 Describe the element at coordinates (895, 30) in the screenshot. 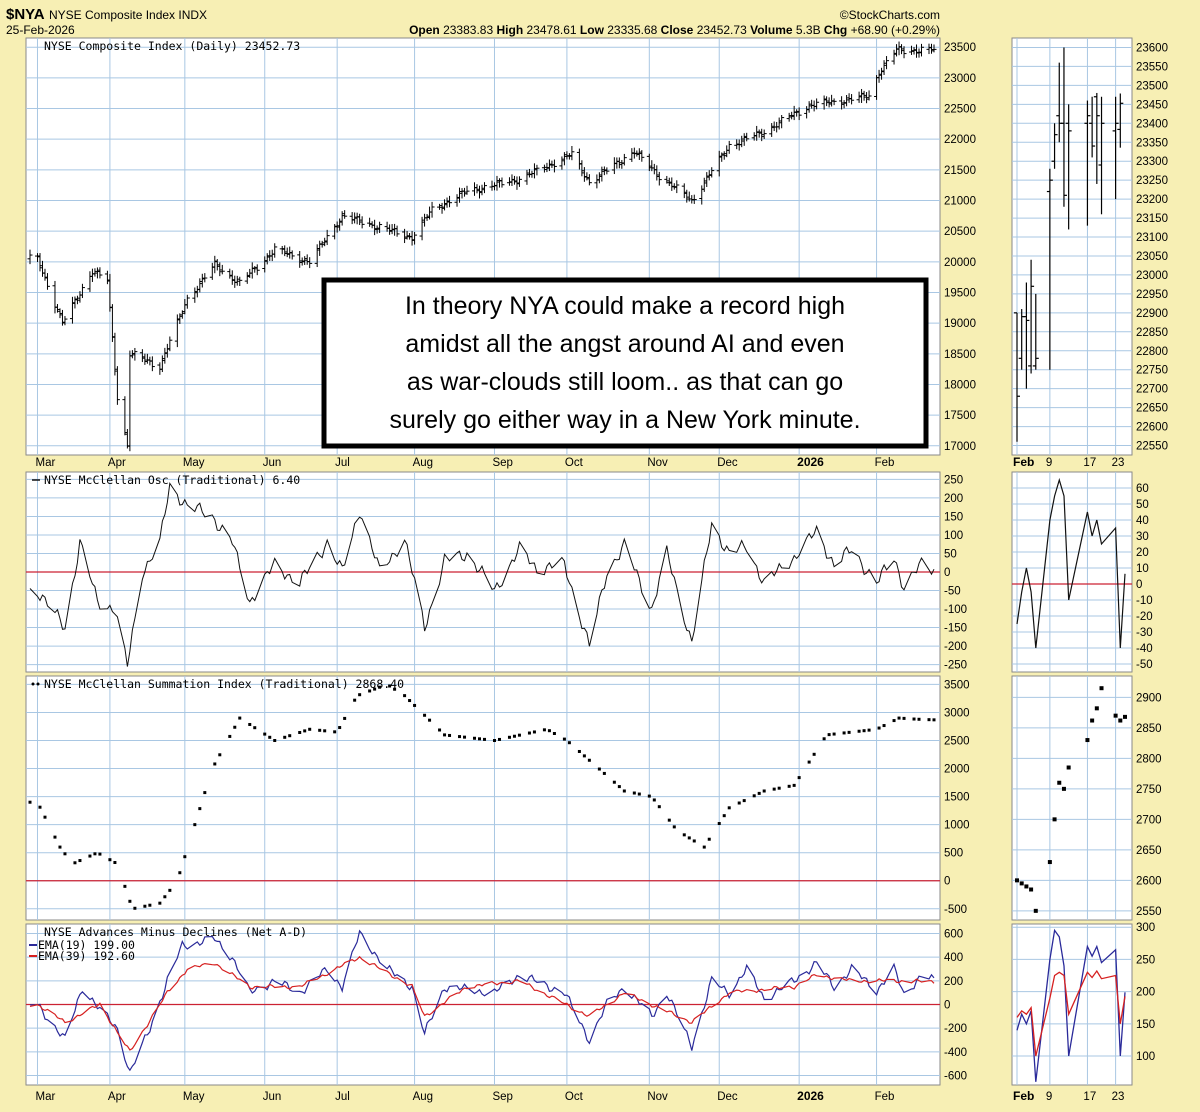

I see `chg-value: +68.90 (+0.29%)` at that location.